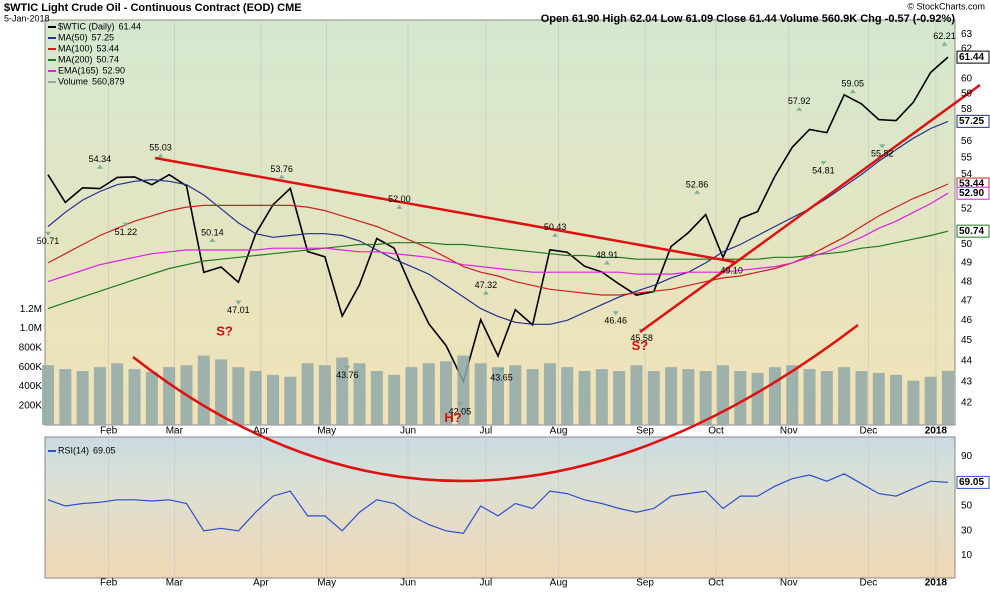  Describe the element at coordinates (641, 338) in the screenshot. I see `annotation-label: 45.58` at that location.